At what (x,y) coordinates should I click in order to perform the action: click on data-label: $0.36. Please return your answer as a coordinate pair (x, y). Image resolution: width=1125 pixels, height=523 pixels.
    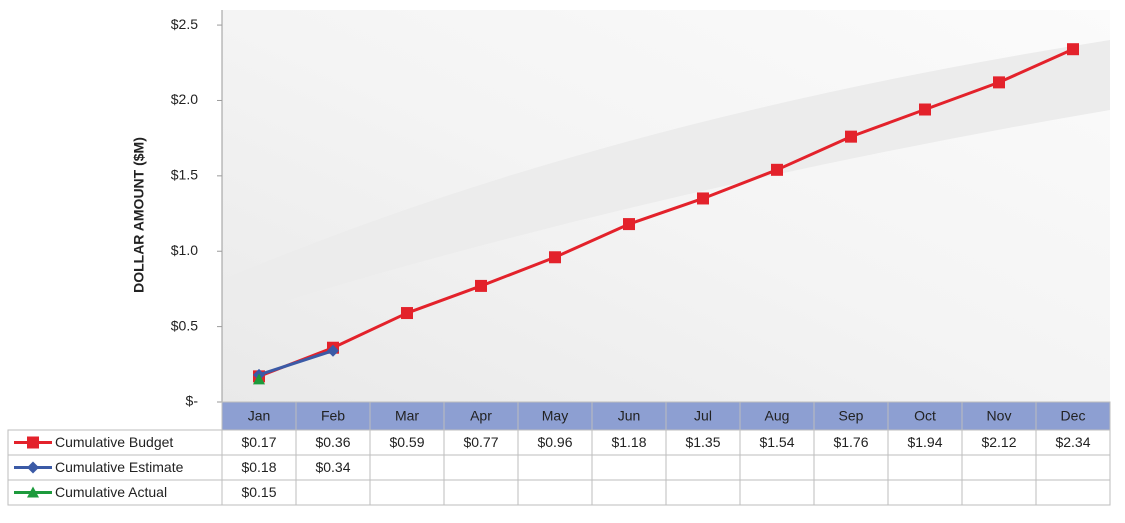
    Looking at the image, I should click on (332, 442).